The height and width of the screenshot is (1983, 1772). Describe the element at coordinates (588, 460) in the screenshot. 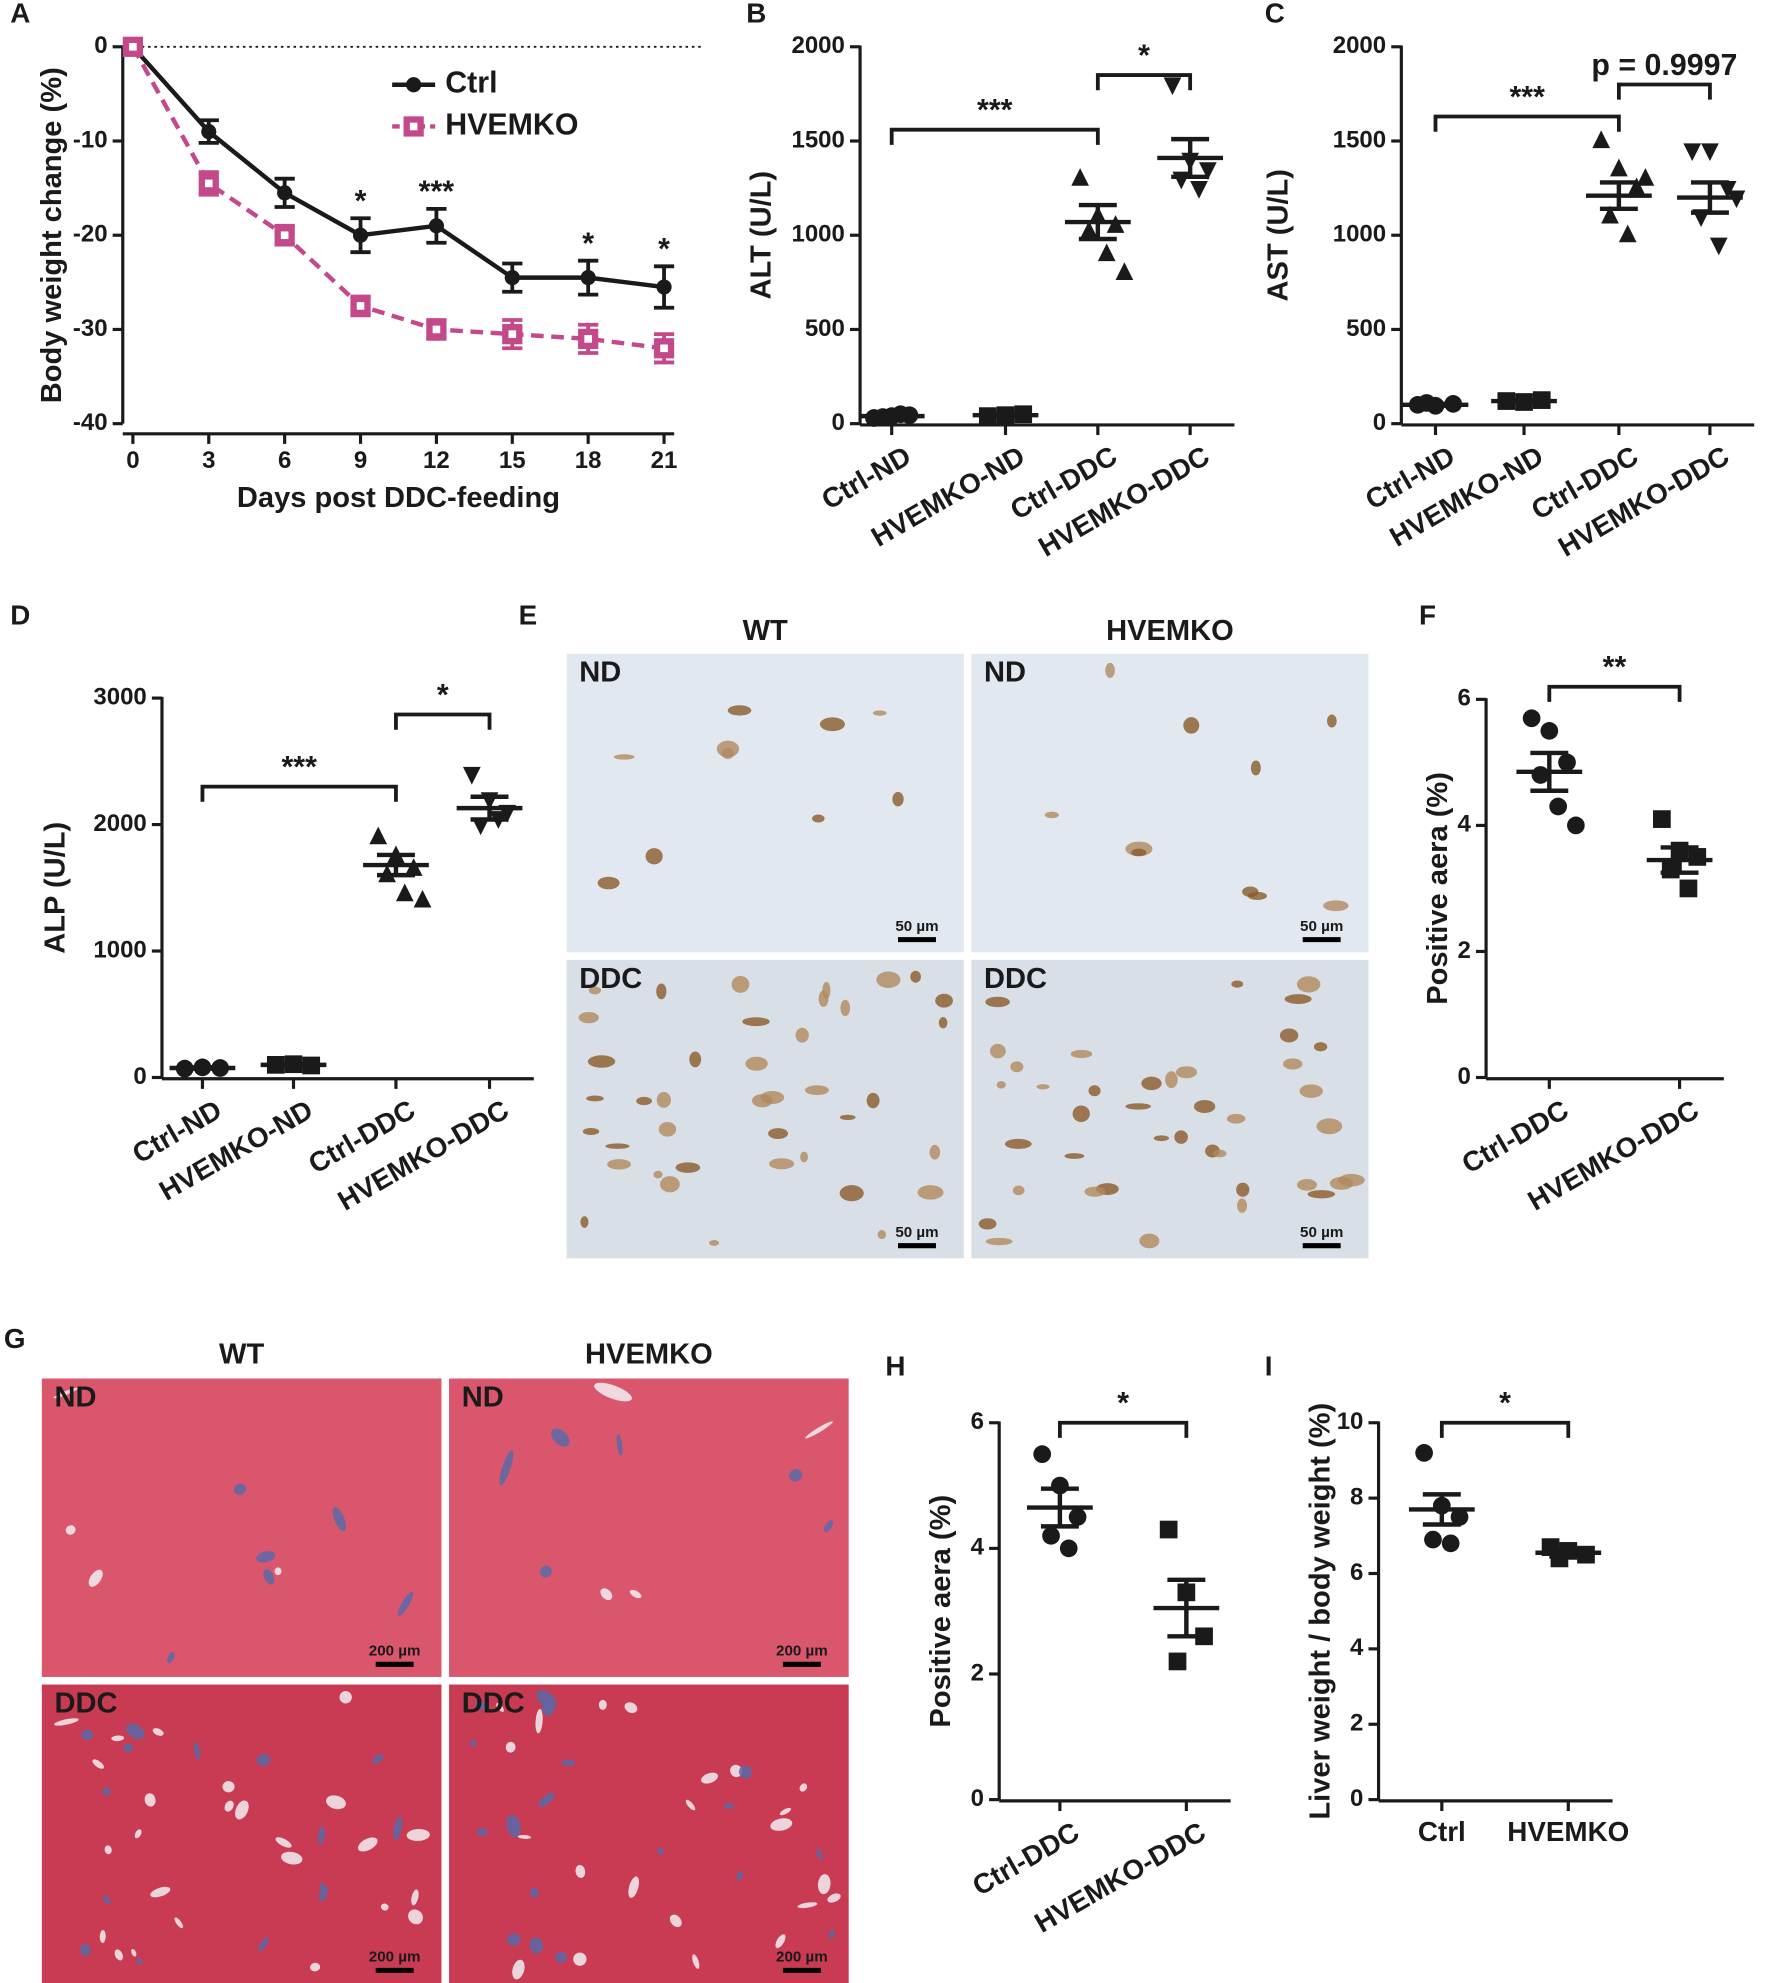

I see `x-tick-label: 18` at that location.